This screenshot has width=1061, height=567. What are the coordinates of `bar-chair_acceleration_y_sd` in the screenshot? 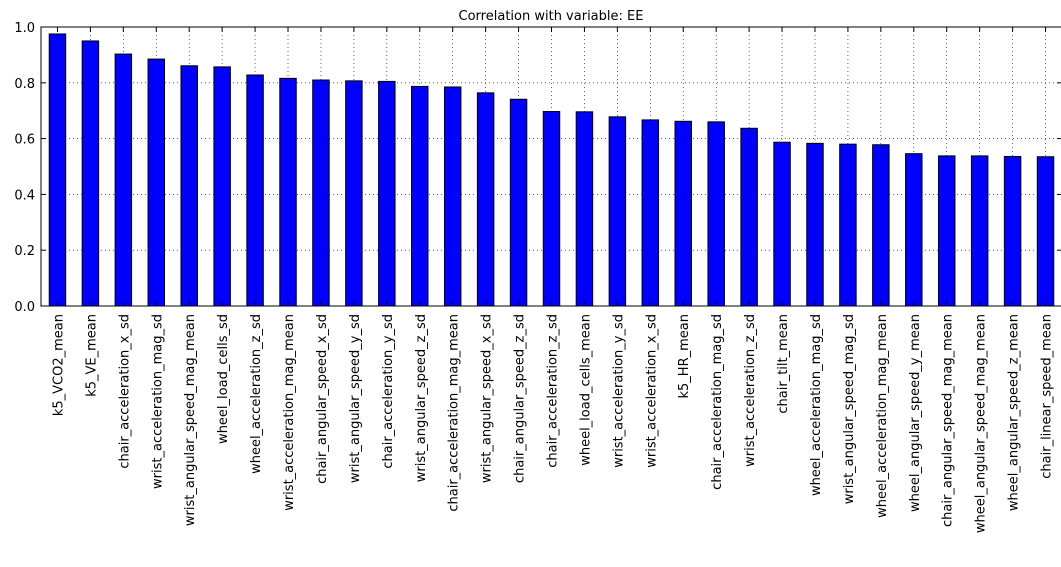 It's located at (387, 193).